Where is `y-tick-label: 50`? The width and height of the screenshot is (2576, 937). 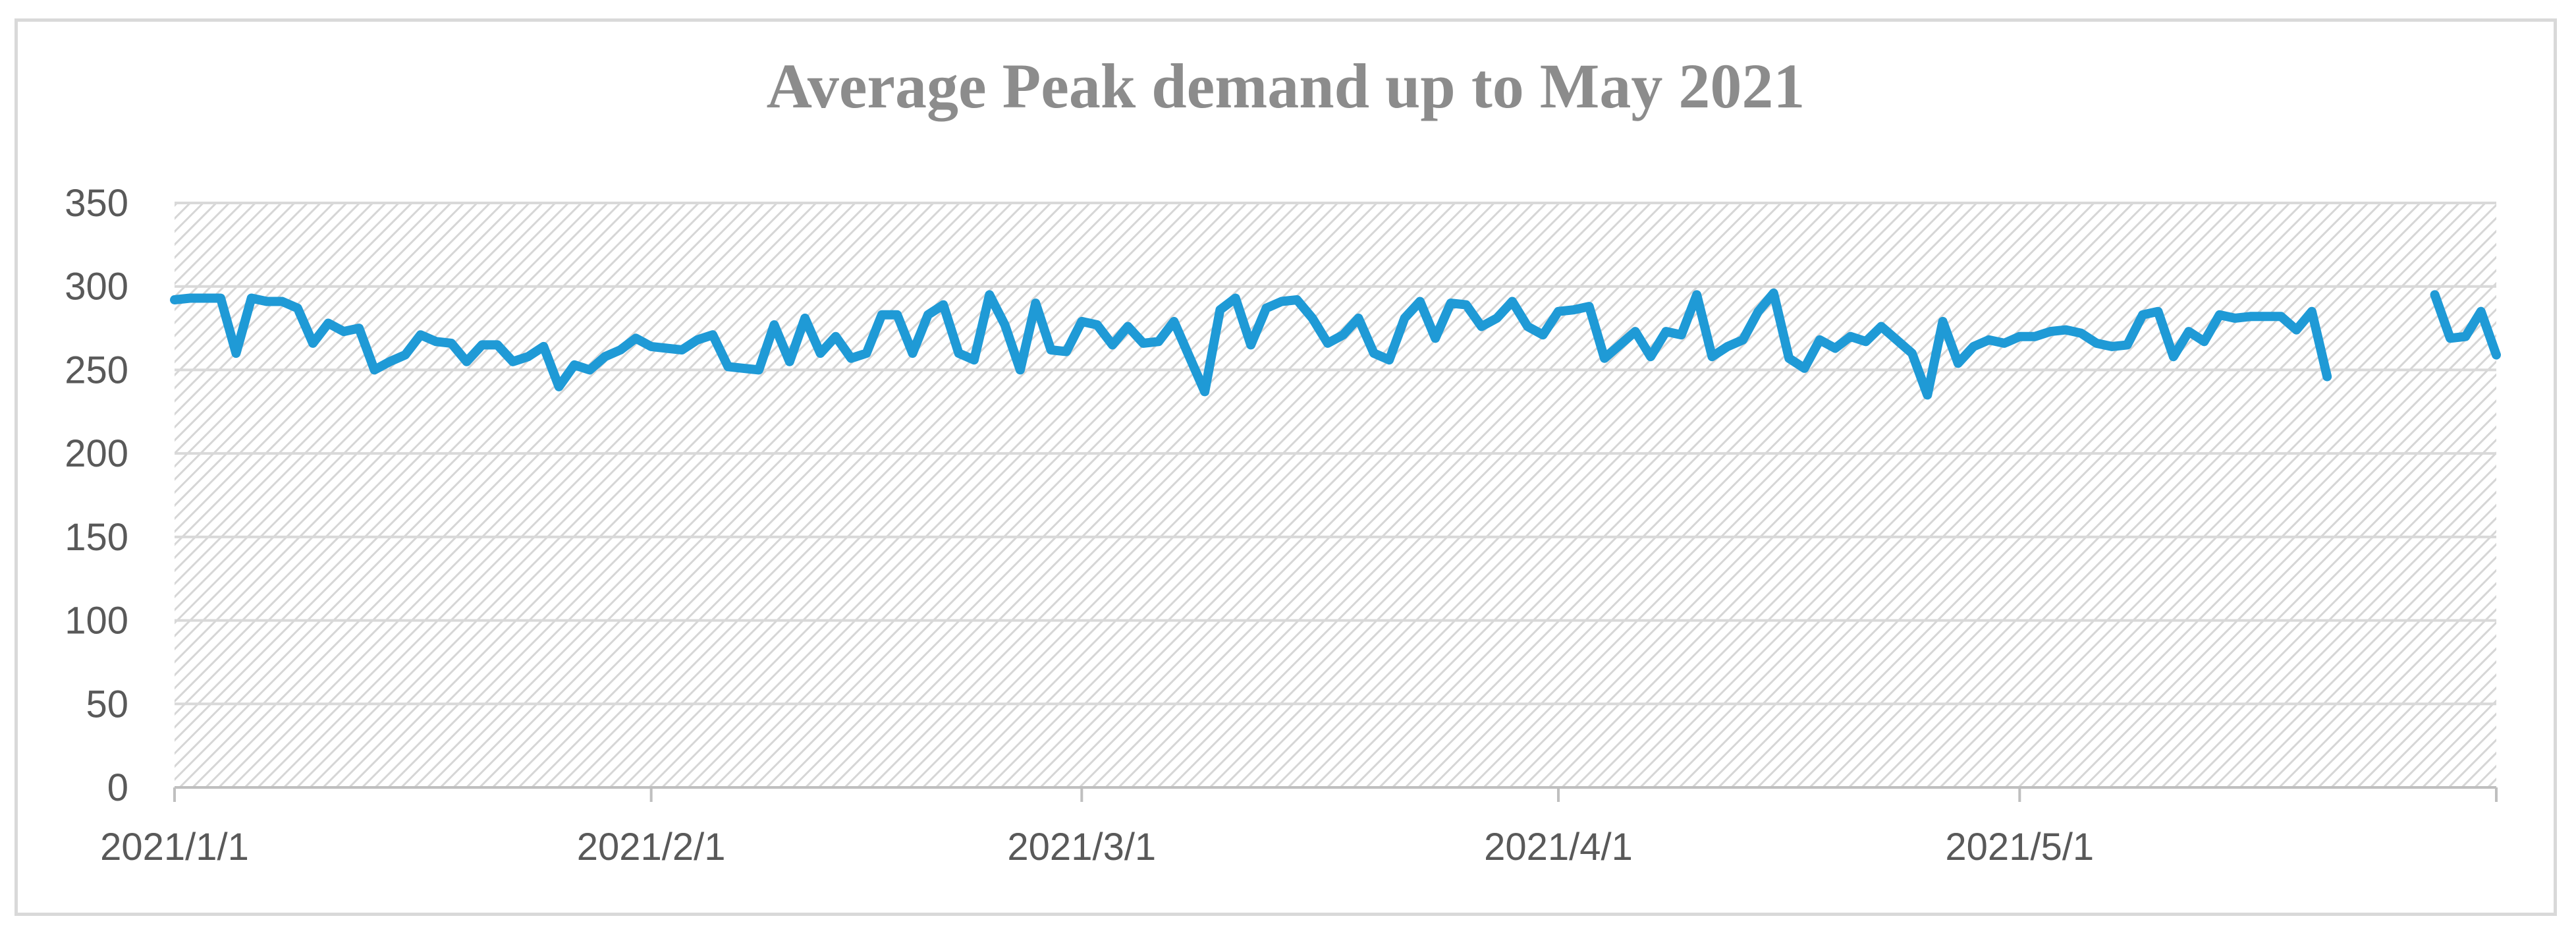 y-tick-label: 50 is located at coordinates (107, 704).